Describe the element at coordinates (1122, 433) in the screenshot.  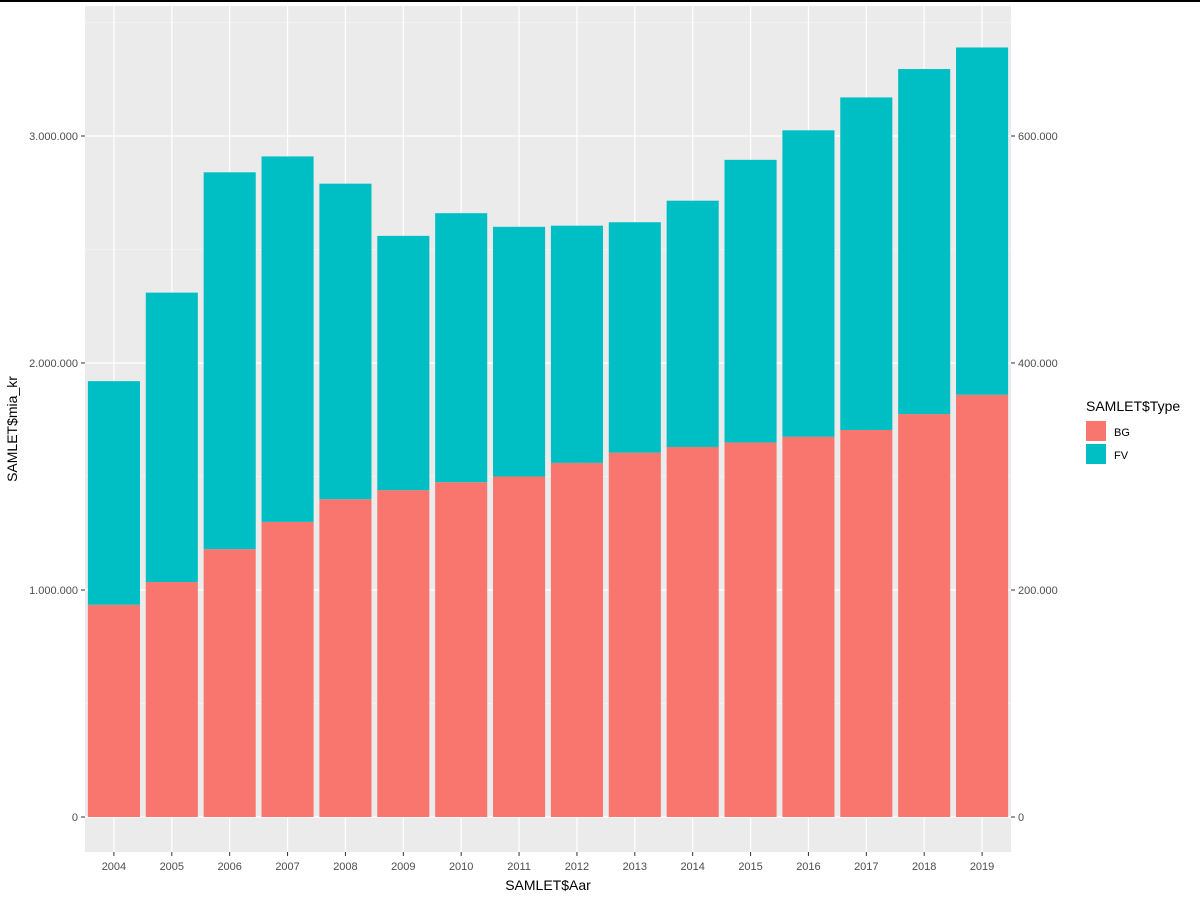
I see `legend-label-BG: BG` at that location.